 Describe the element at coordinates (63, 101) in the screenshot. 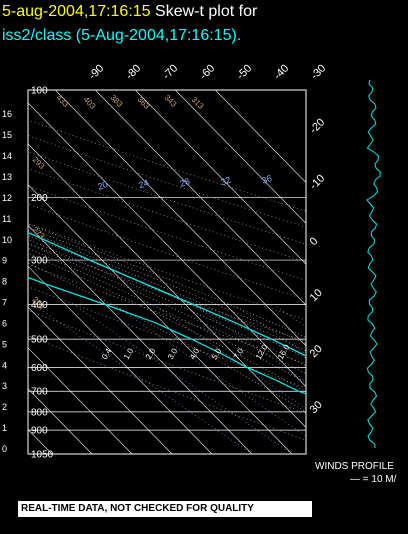

I see `dry-adiabat-label: 433` at that location.